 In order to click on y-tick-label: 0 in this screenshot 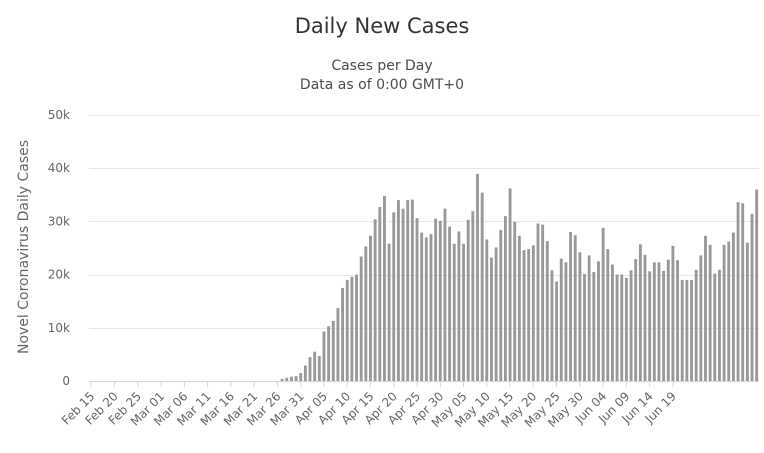, I will do `click(66, 381)`.